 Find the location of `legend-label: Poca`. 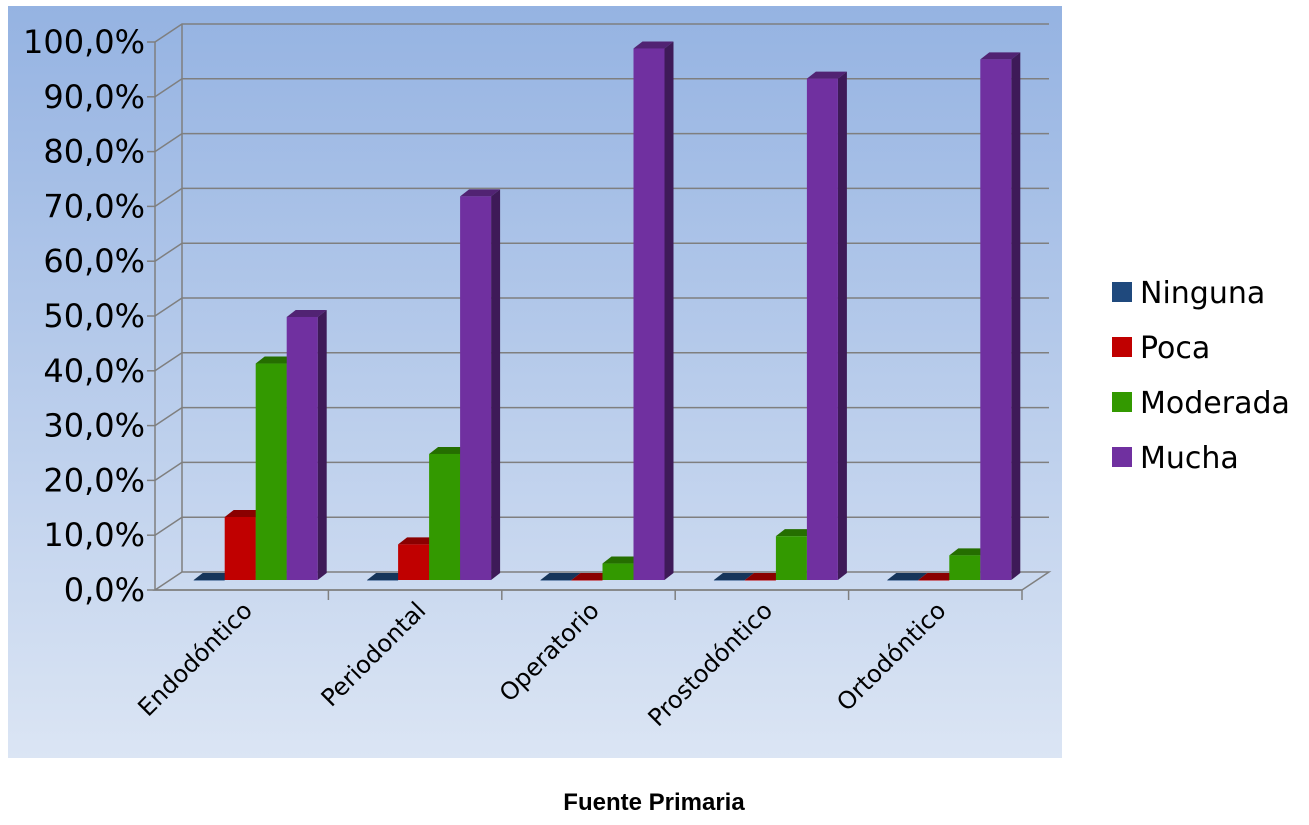

legend-label: Poca is located at coordinates (1175, 348).